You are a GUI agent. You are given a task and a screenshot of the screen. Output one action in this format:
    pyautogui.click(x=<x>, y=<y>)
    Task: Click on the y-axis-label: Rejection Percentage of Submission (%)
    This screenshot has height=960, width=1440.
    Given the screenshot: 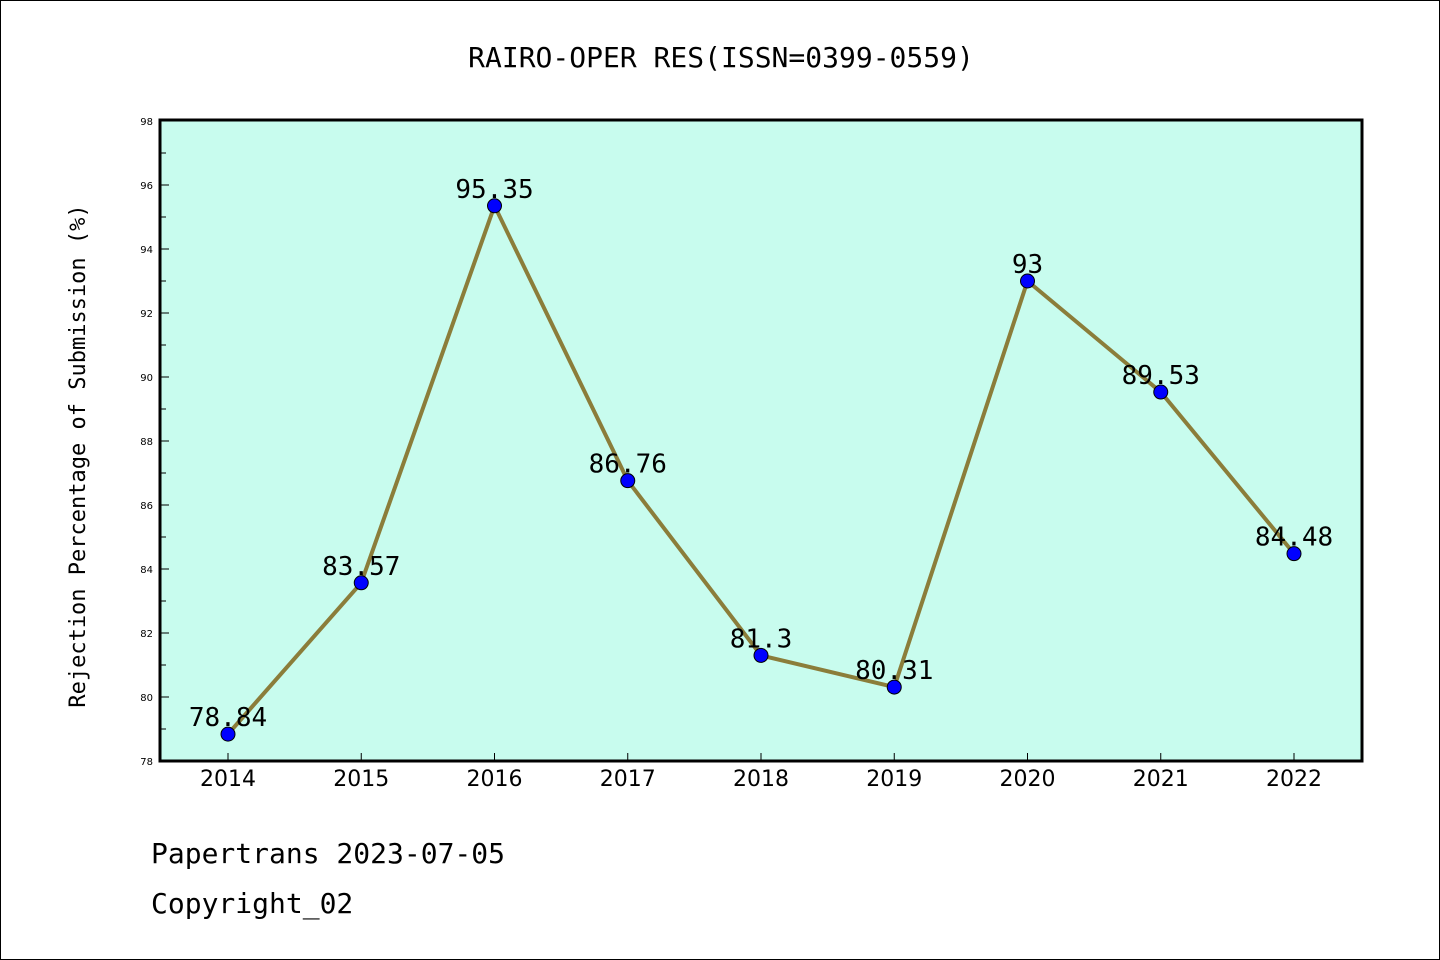 What is the action you would take?
    pyautogui.click(x=78, y=455)
    